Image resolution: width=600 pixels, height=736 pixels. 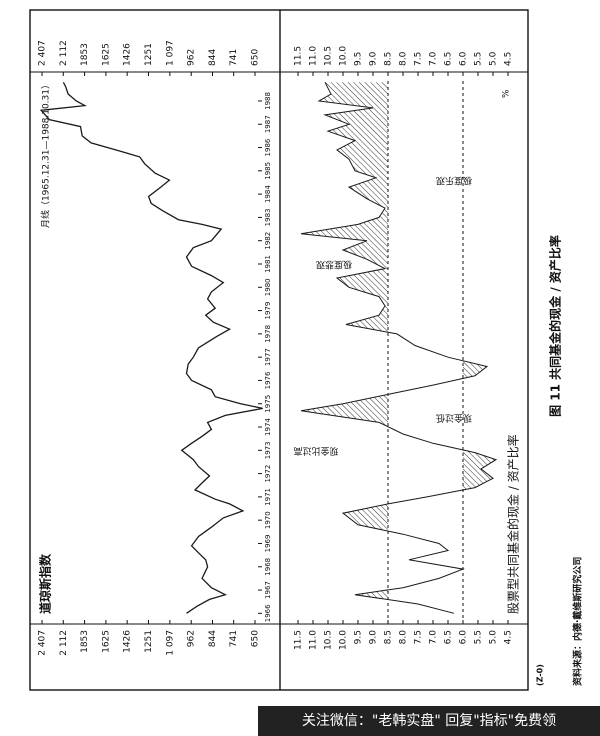 I want to click on x-tick-label: 1966, so click(x=268, y=613).